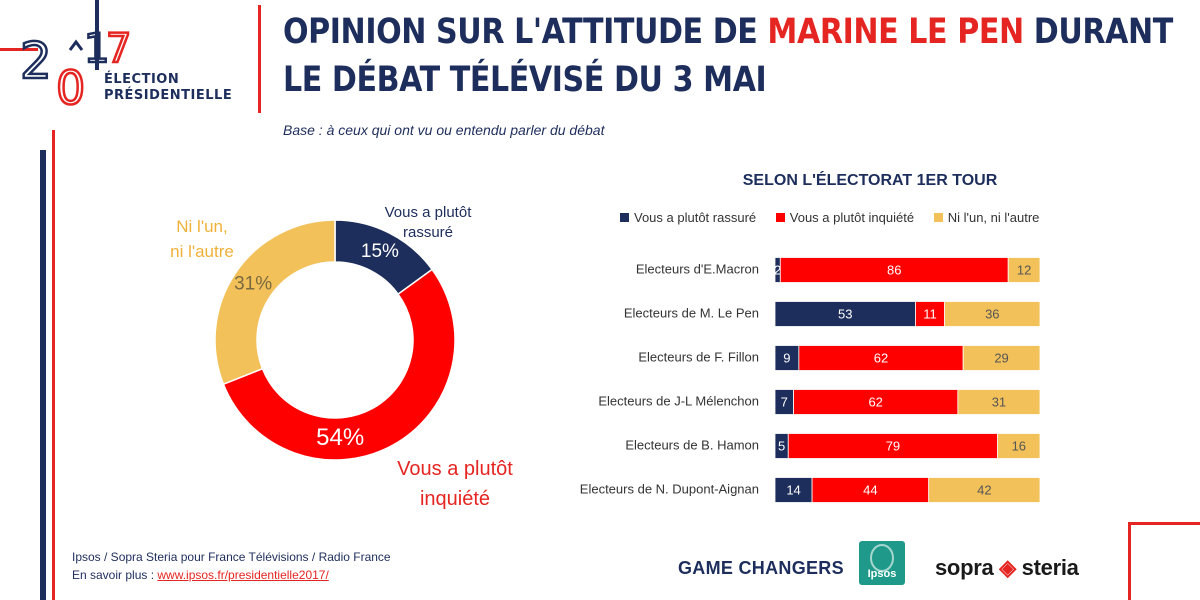 This screenshot has height=600, width=1200. What do you see at coordinates (36, 61) in the screenshot?
I see `logo-digit-2: 2` at bounding box center [36, 61].